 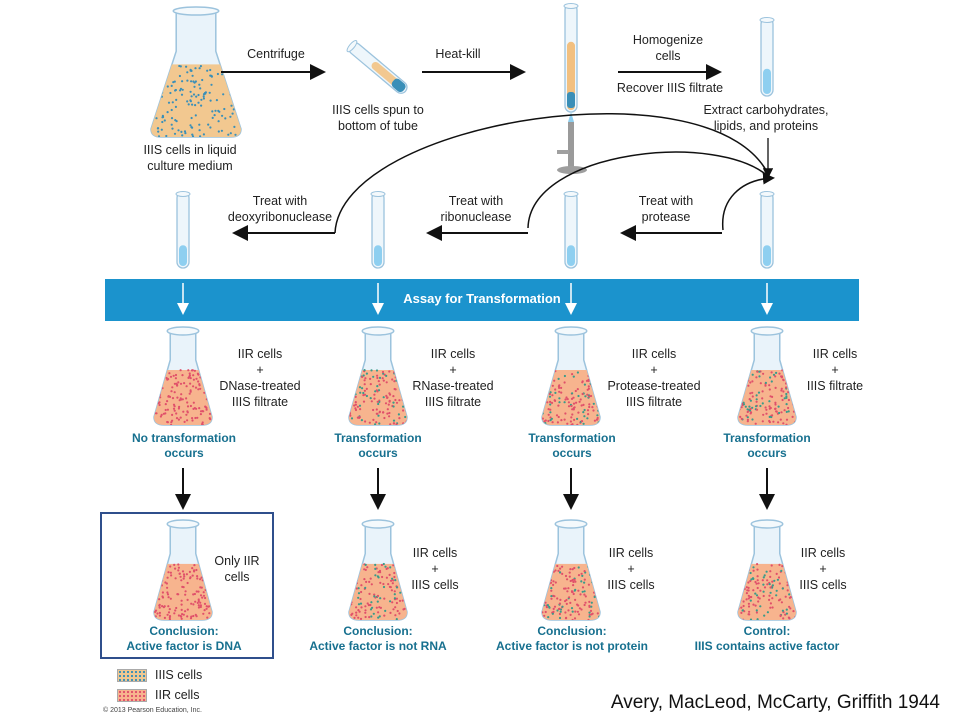 What do you see at coordinates (378, 118) in the screenshot?
I see `tube-label: IIIS cells spun to bottom of tube` at bounding box center [378, 118].